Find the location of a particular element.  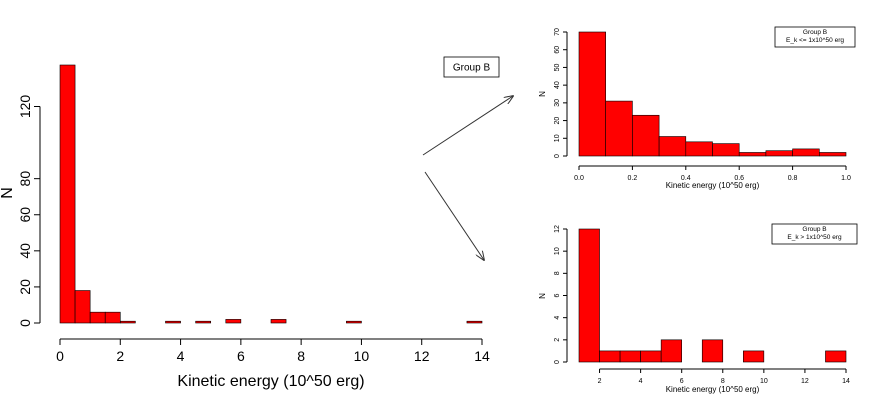

y-tick-label: 120 is located at coordinates (25, 107).